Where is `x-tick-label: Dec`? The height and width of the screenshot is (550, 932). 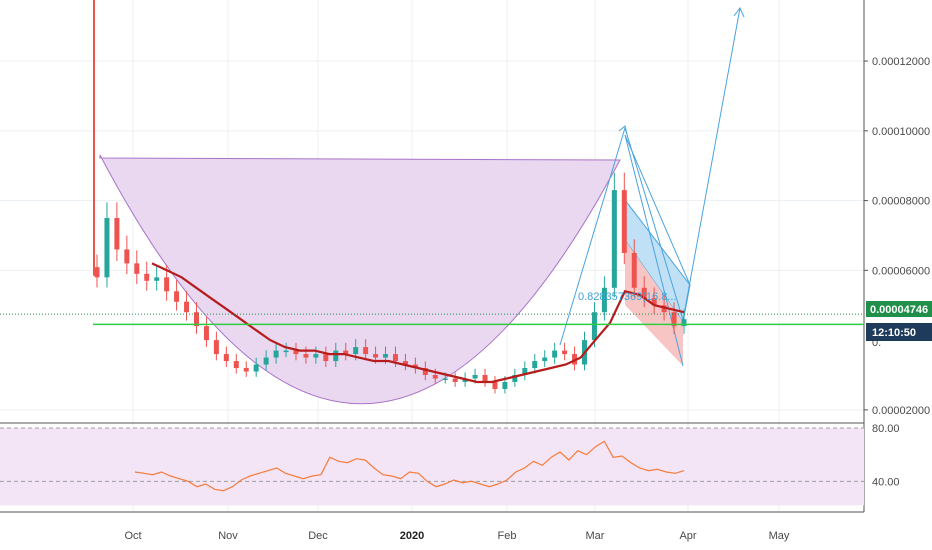
x-tick-label: Dec is located at coordinates (318, 536).